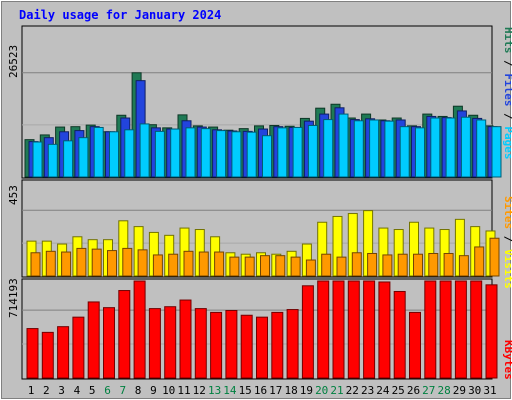 Image resolution: width=512 pixels, height=400 pixels. Describe the element at coordinates (77, 390) in the screenshot. I see `x-tick-label-day-4: 4` at that location.